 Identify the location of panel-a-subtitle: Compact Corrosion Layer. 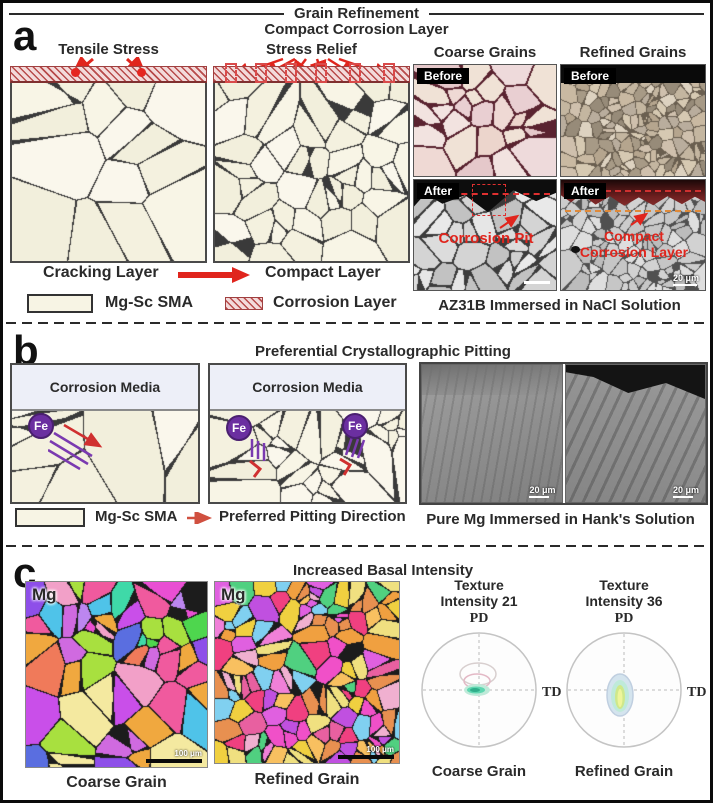
(356, 29).